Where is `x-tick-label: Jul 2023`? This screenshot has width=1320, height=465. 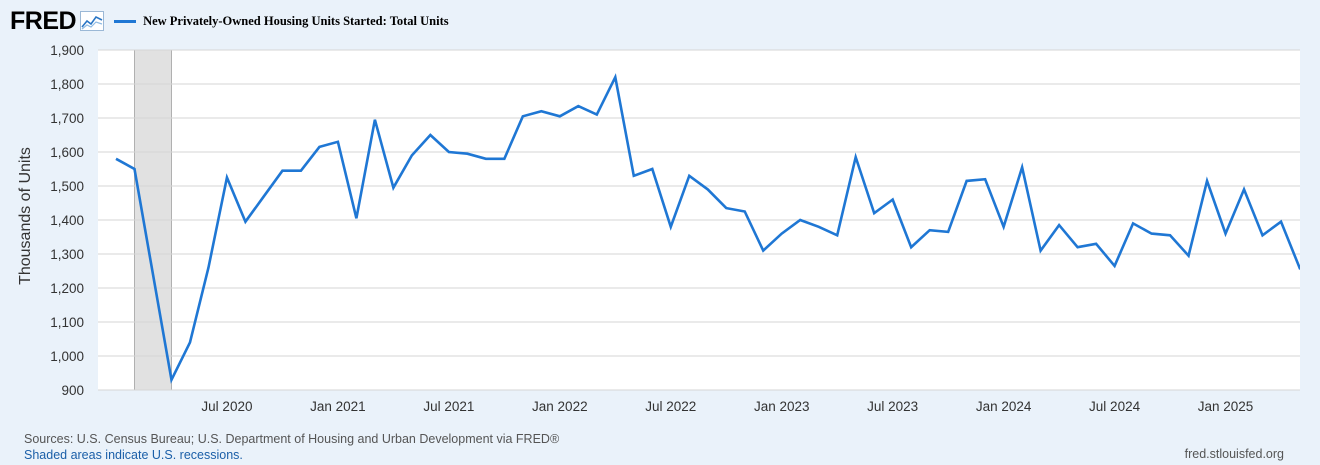 x-tick-label: Jul 2023 is located at coordinates (892, 406).